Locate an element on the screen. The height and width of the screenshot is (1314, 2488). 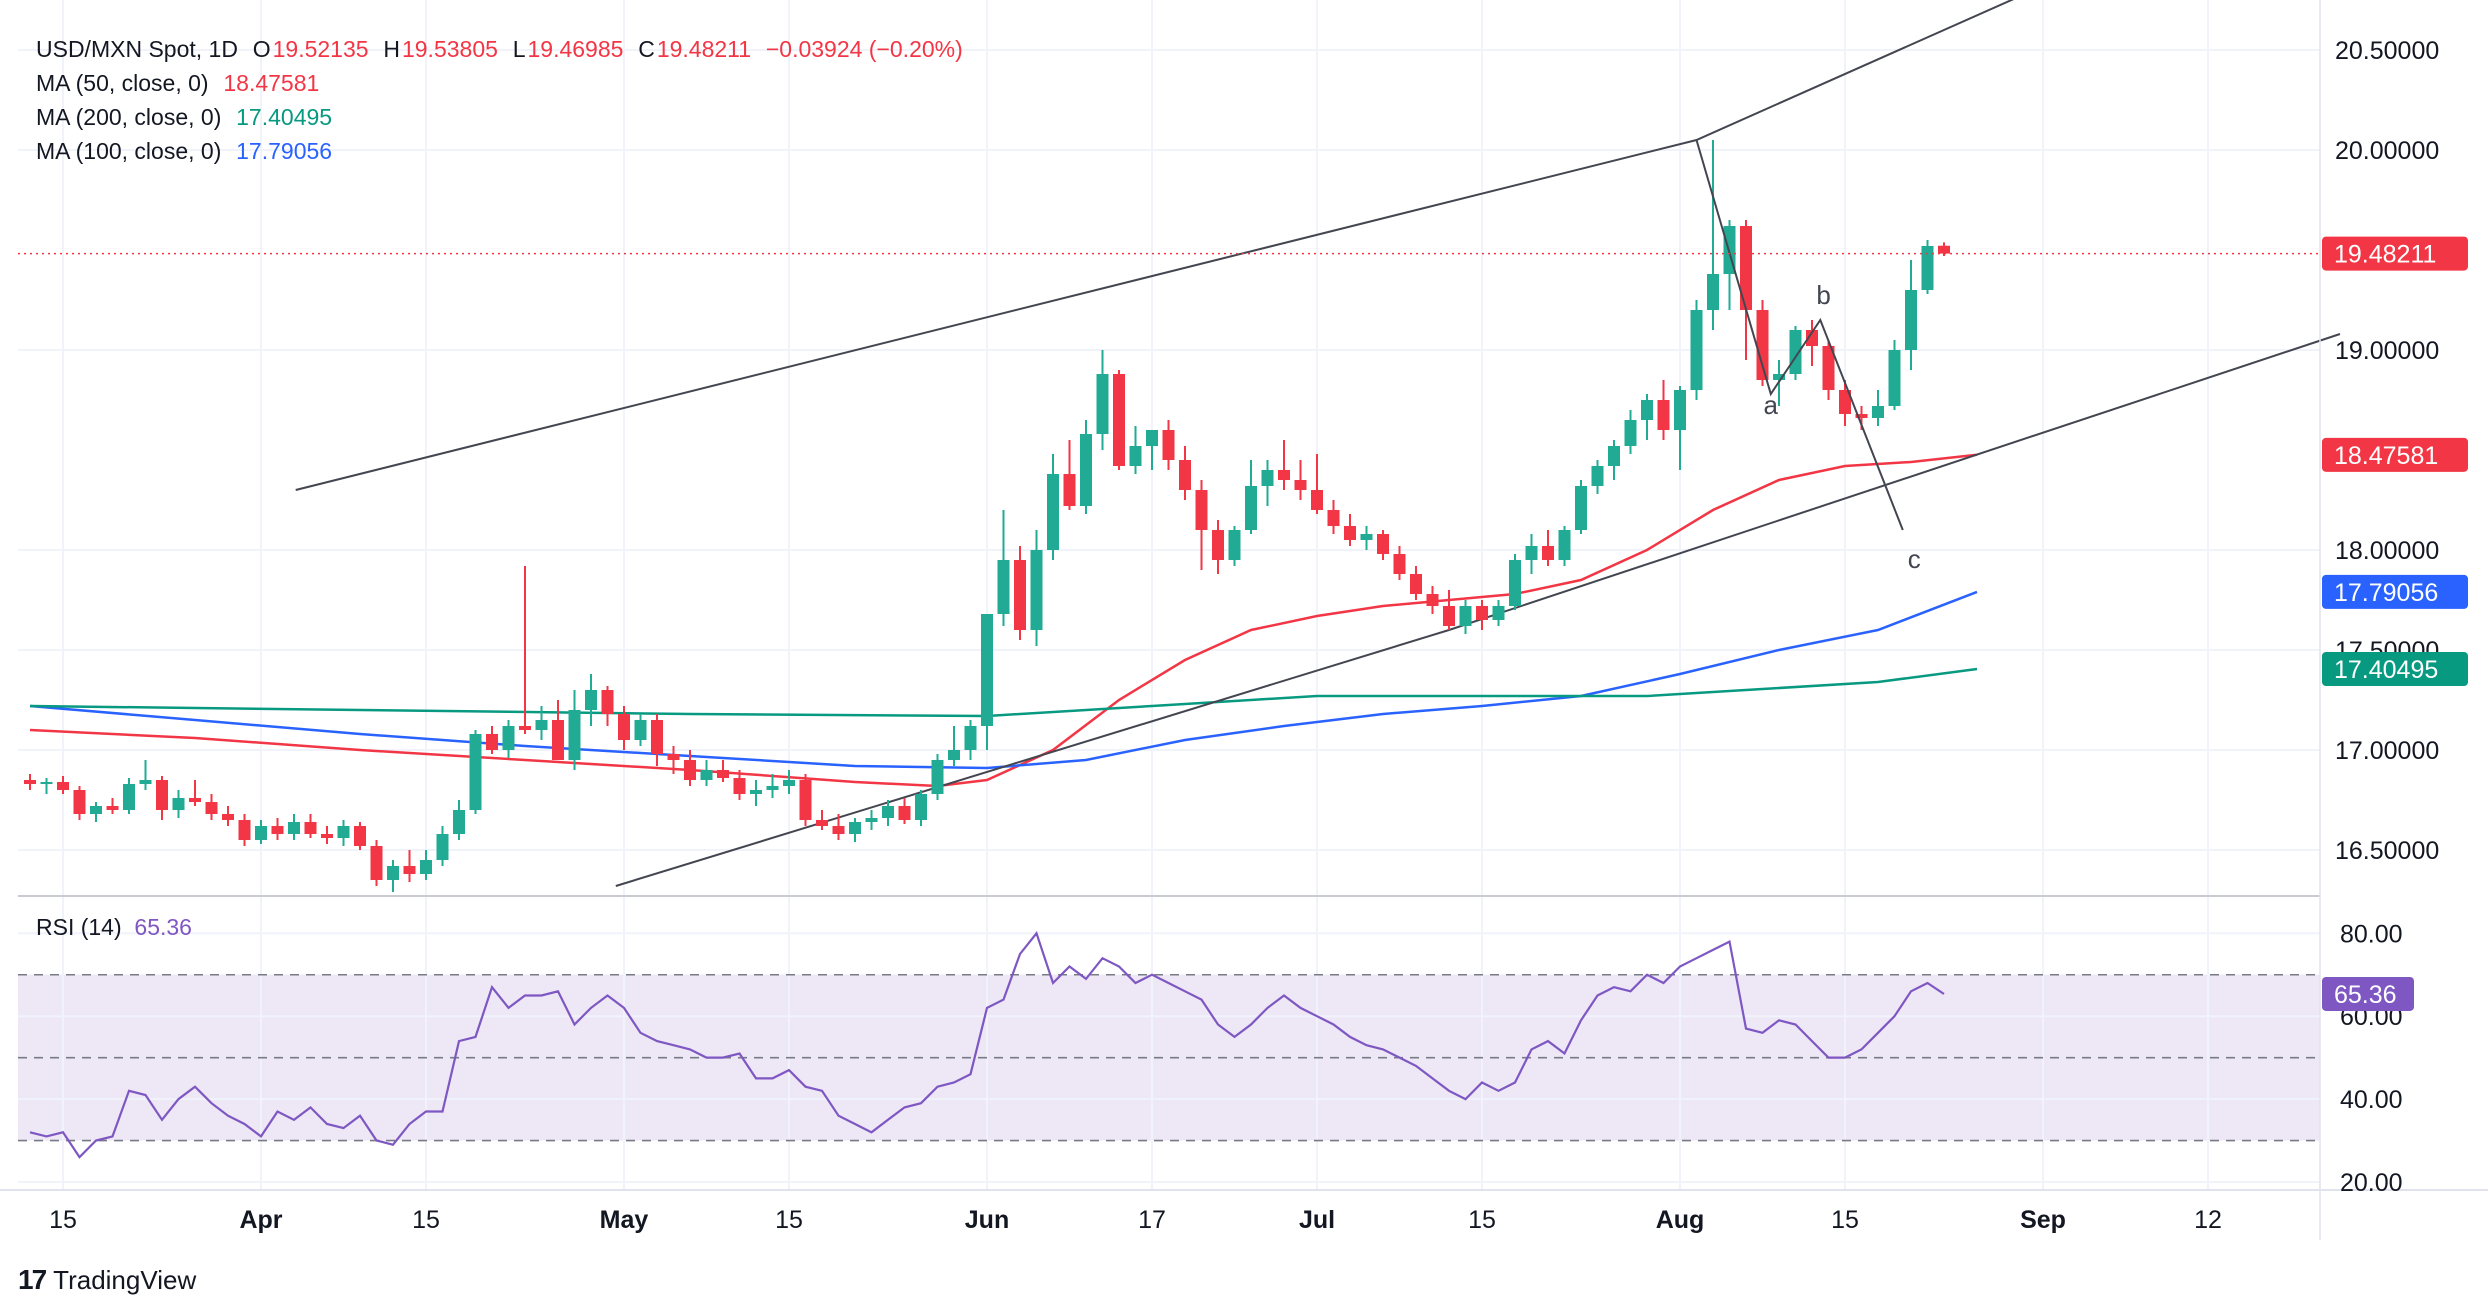
rsi-tag-box is located at coordinates (2368, 993).